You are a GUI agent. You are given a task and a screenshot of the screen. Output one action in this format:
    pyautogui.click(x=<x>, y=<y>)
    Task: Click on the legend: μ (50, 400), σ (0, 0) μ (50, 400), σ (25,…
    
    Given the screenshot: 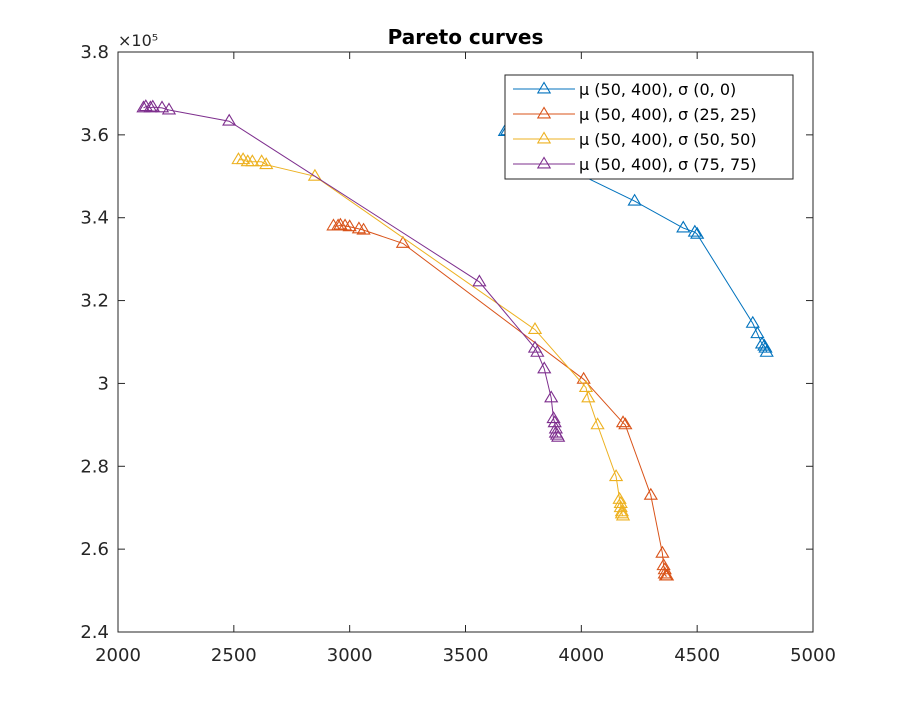 What is the action you would take?
    pyautogui.click(x=649, y=127)
    